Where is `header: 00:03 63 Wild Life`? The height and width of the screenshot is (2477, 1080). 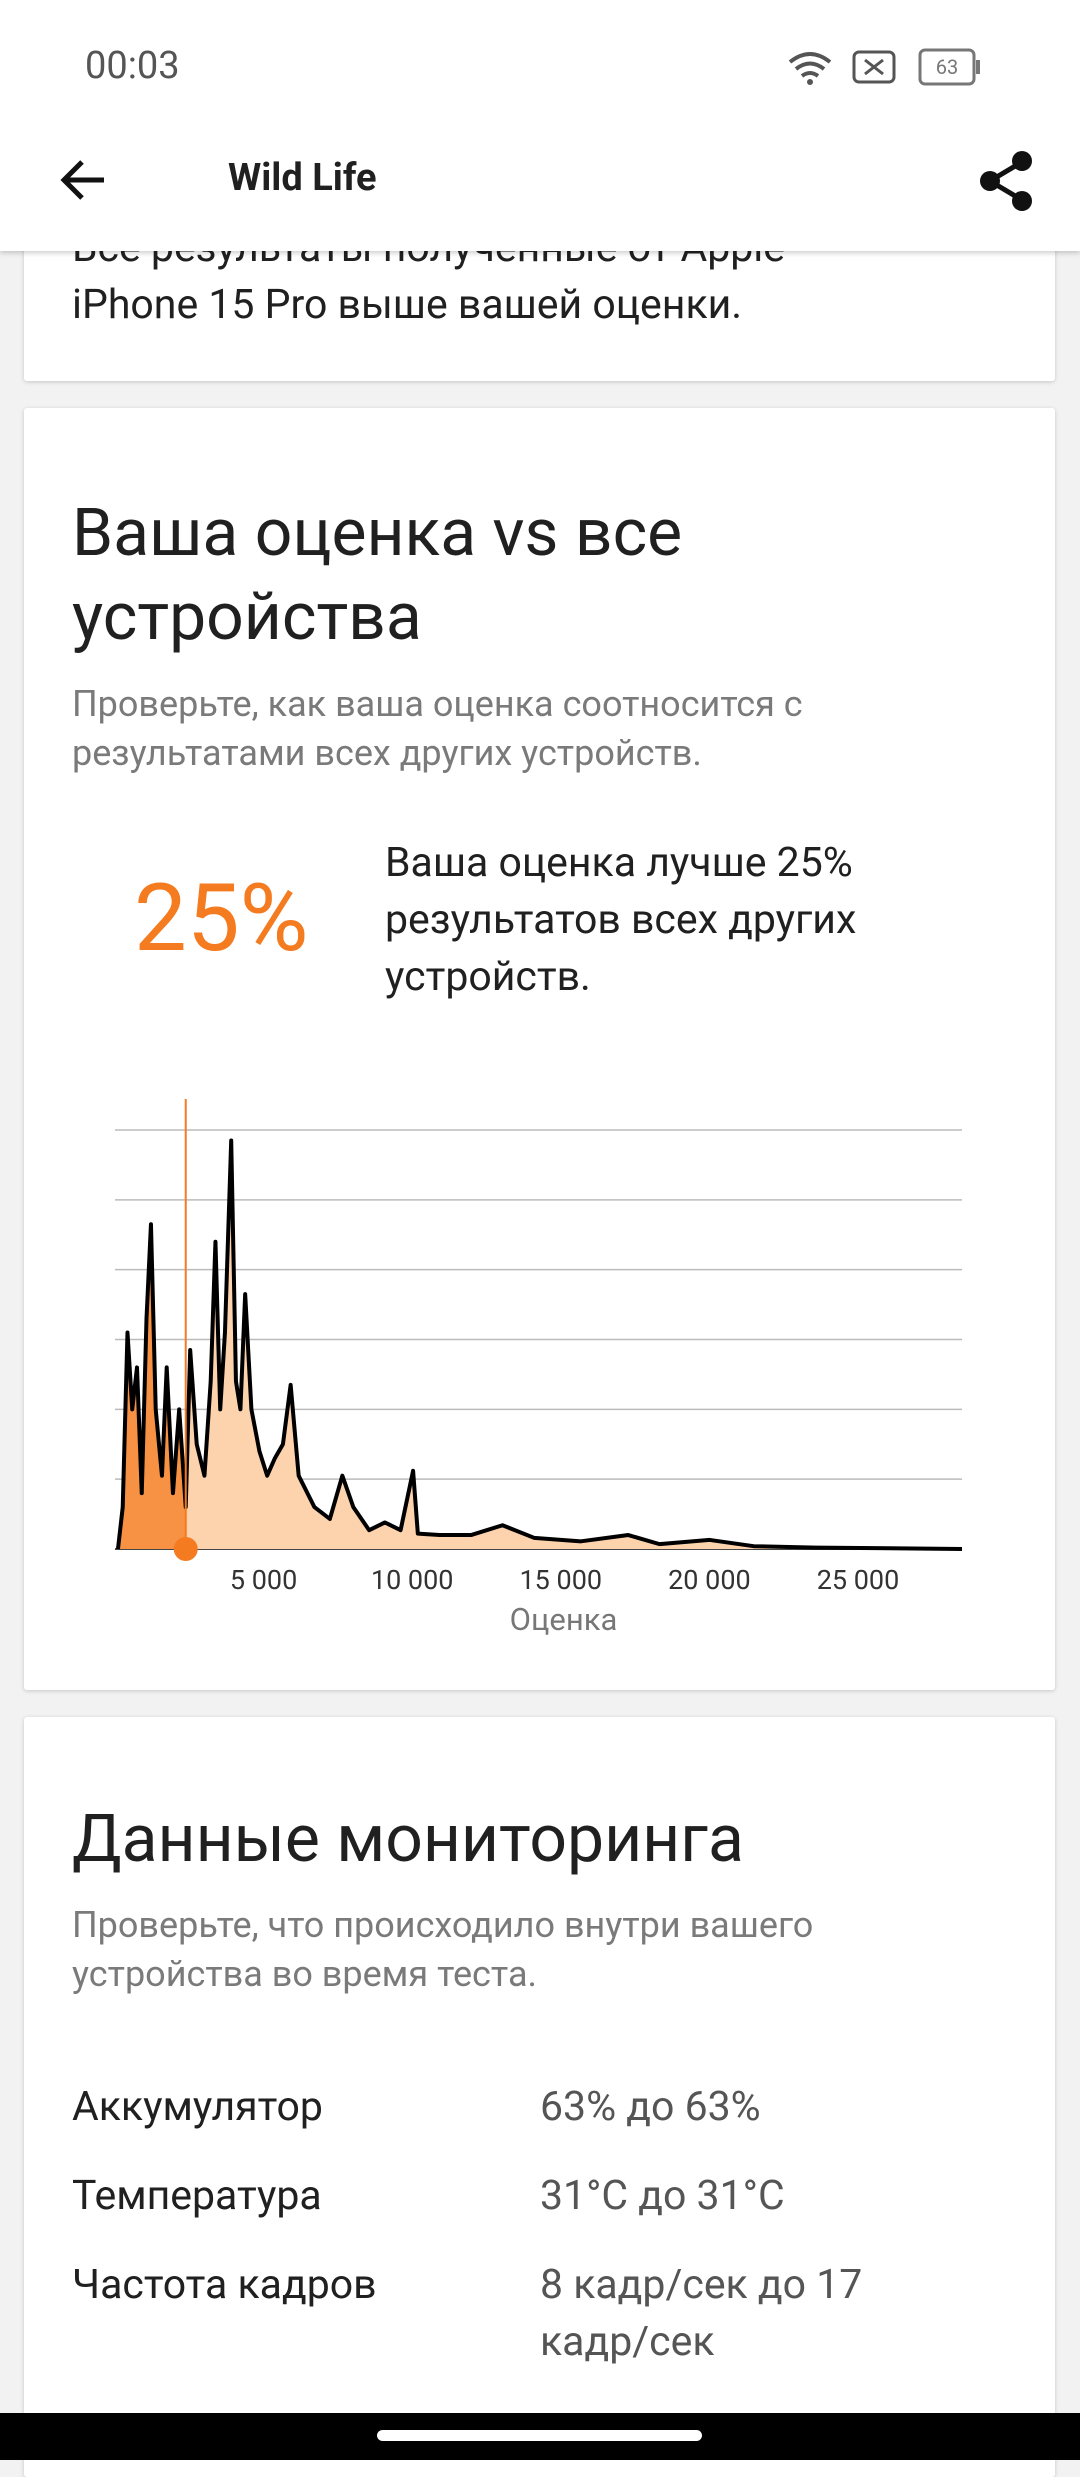 header: 00:03 63 Wild Life is located at coordinates (540, 125).